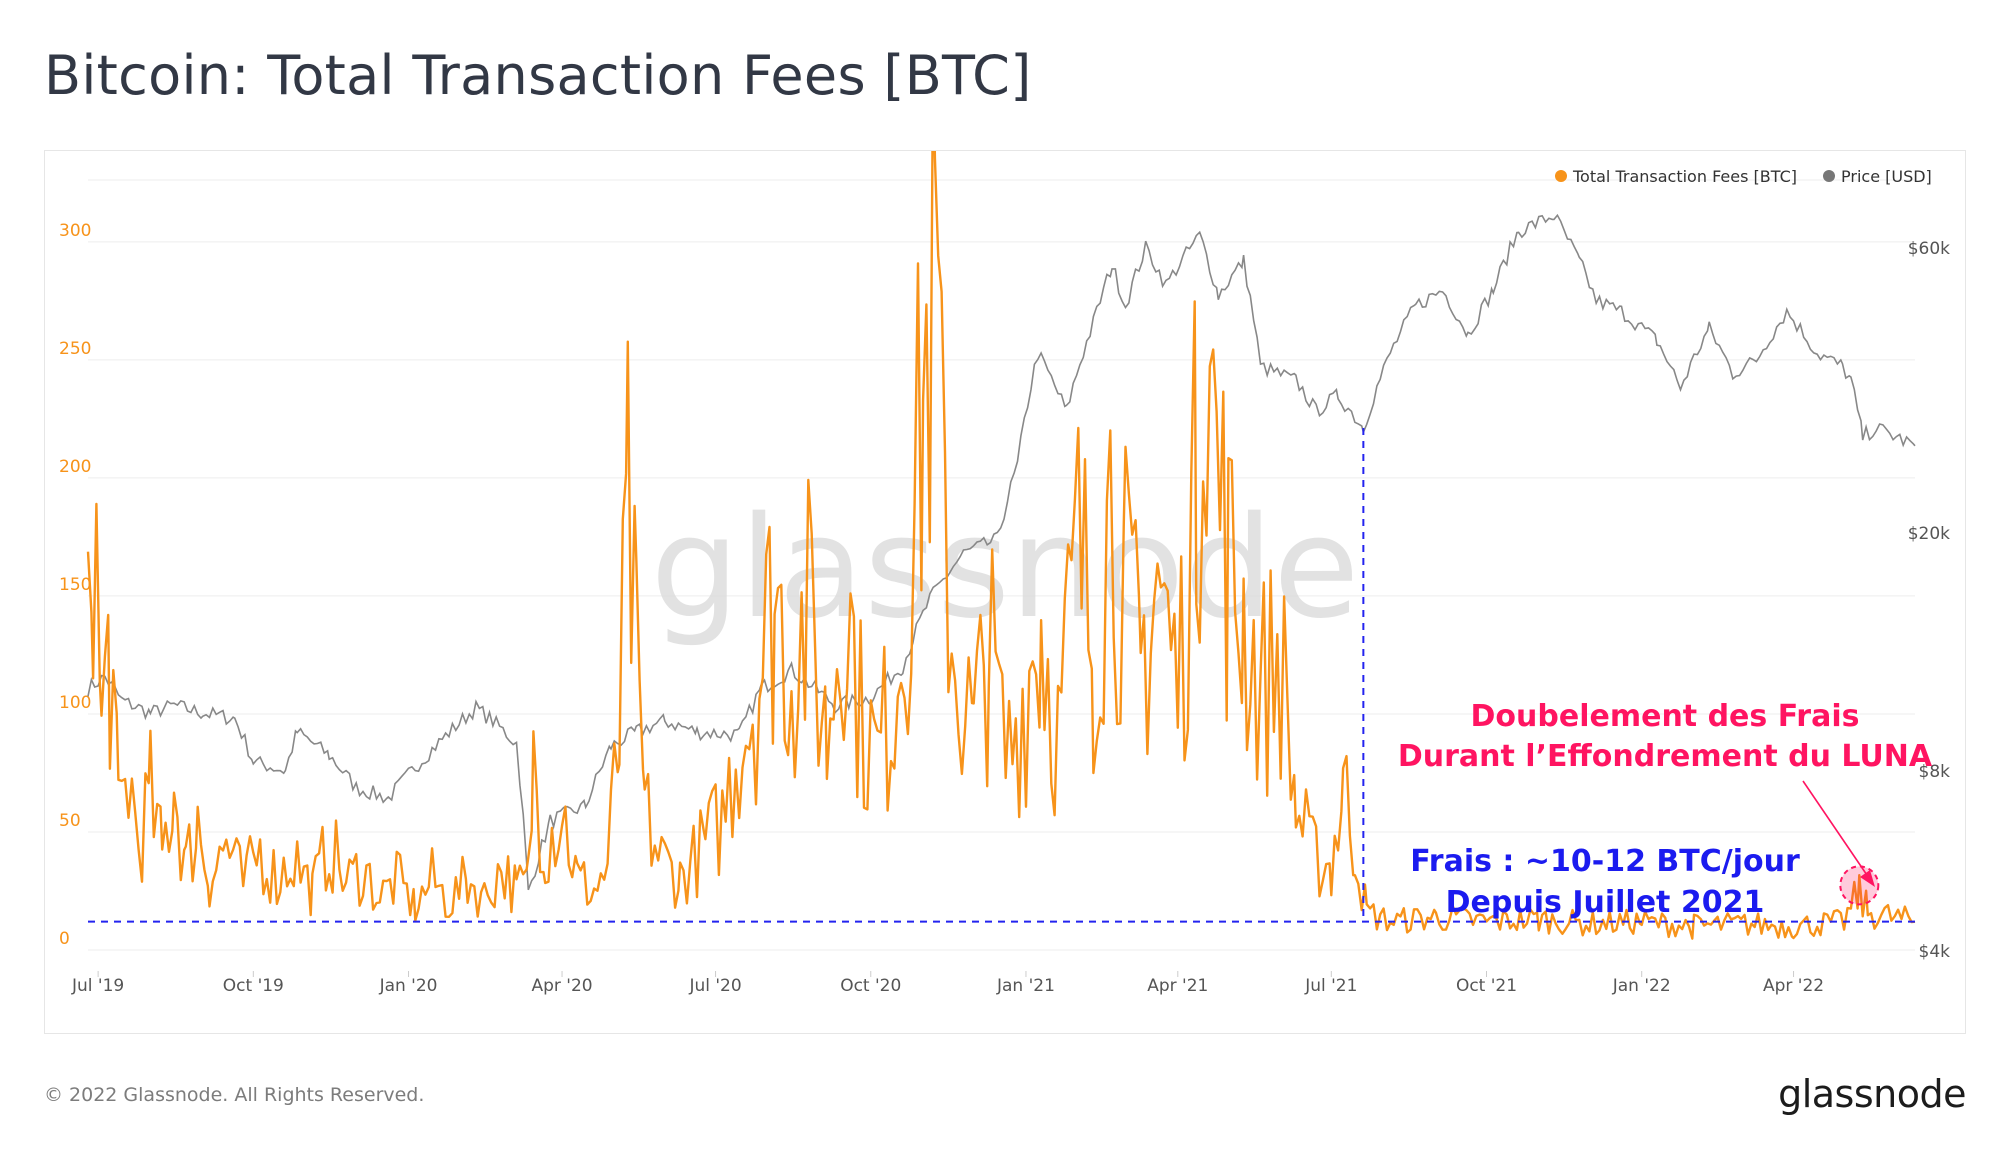 Image resolution: width=2000 pixels, height=1152 pixels. Describe the element at coordinates (1886, 176) in the screenshot. I see `legend-price-label: Price [USD]` at that location.